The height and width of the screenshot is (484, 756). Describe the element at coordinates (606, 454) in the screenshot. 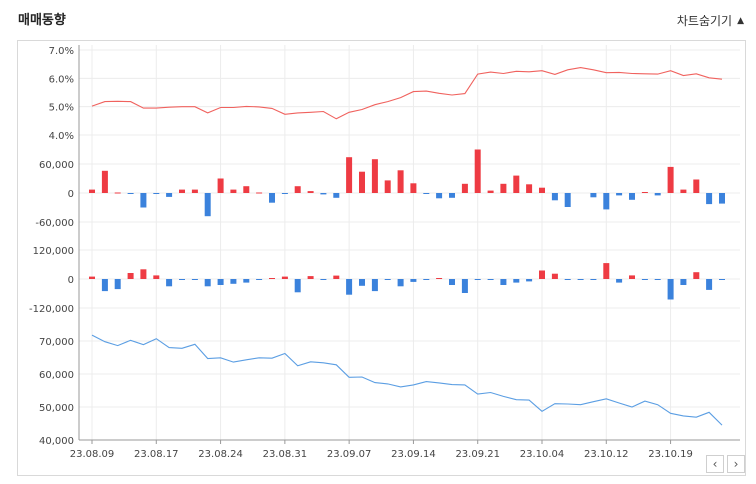

I see `x-tick-label: 23.10.12` at that location.